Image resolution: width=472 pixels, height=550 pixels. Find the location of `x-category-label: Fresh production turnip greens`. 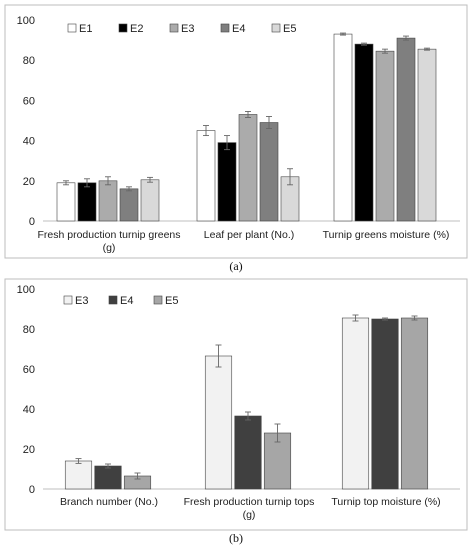

x-category-label: Fresh production turnip greens is located at coordinates (109, 235).